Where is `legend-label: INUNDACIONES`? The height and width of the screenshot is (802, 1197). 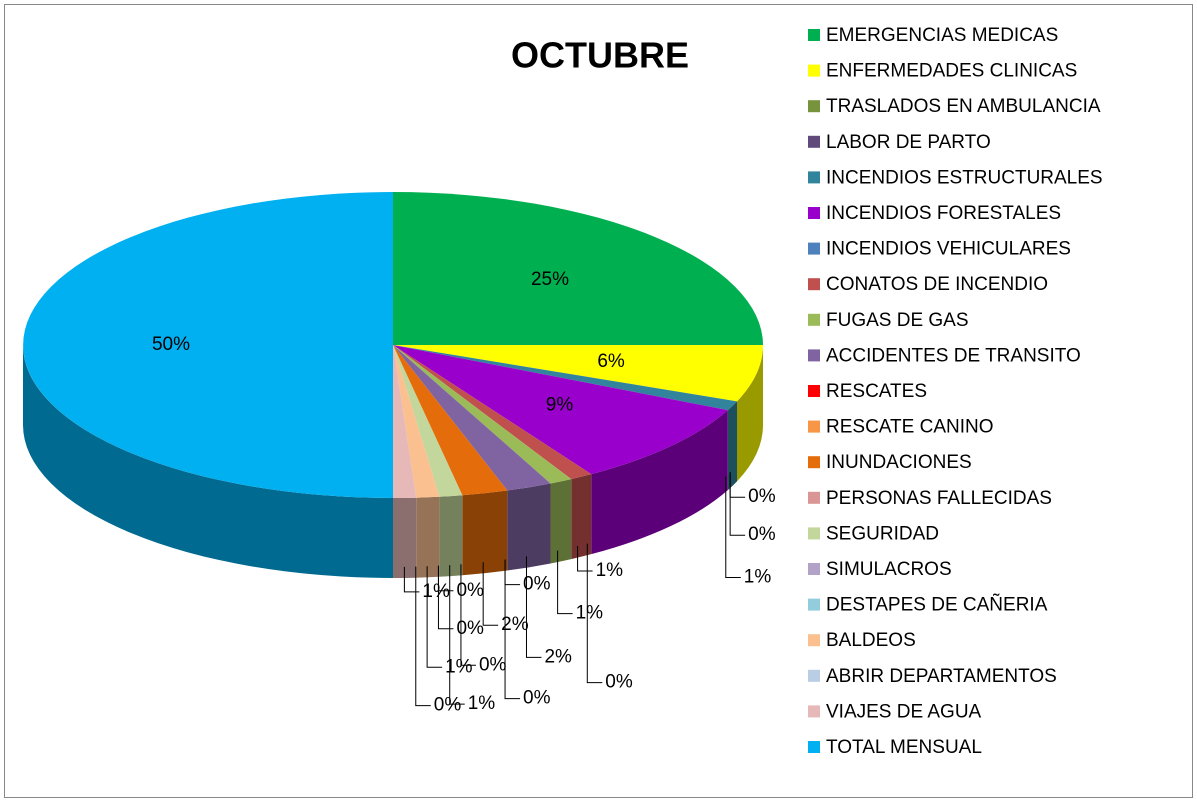 legend-label: INUNDACIONES is located at coordinates (899, 462).